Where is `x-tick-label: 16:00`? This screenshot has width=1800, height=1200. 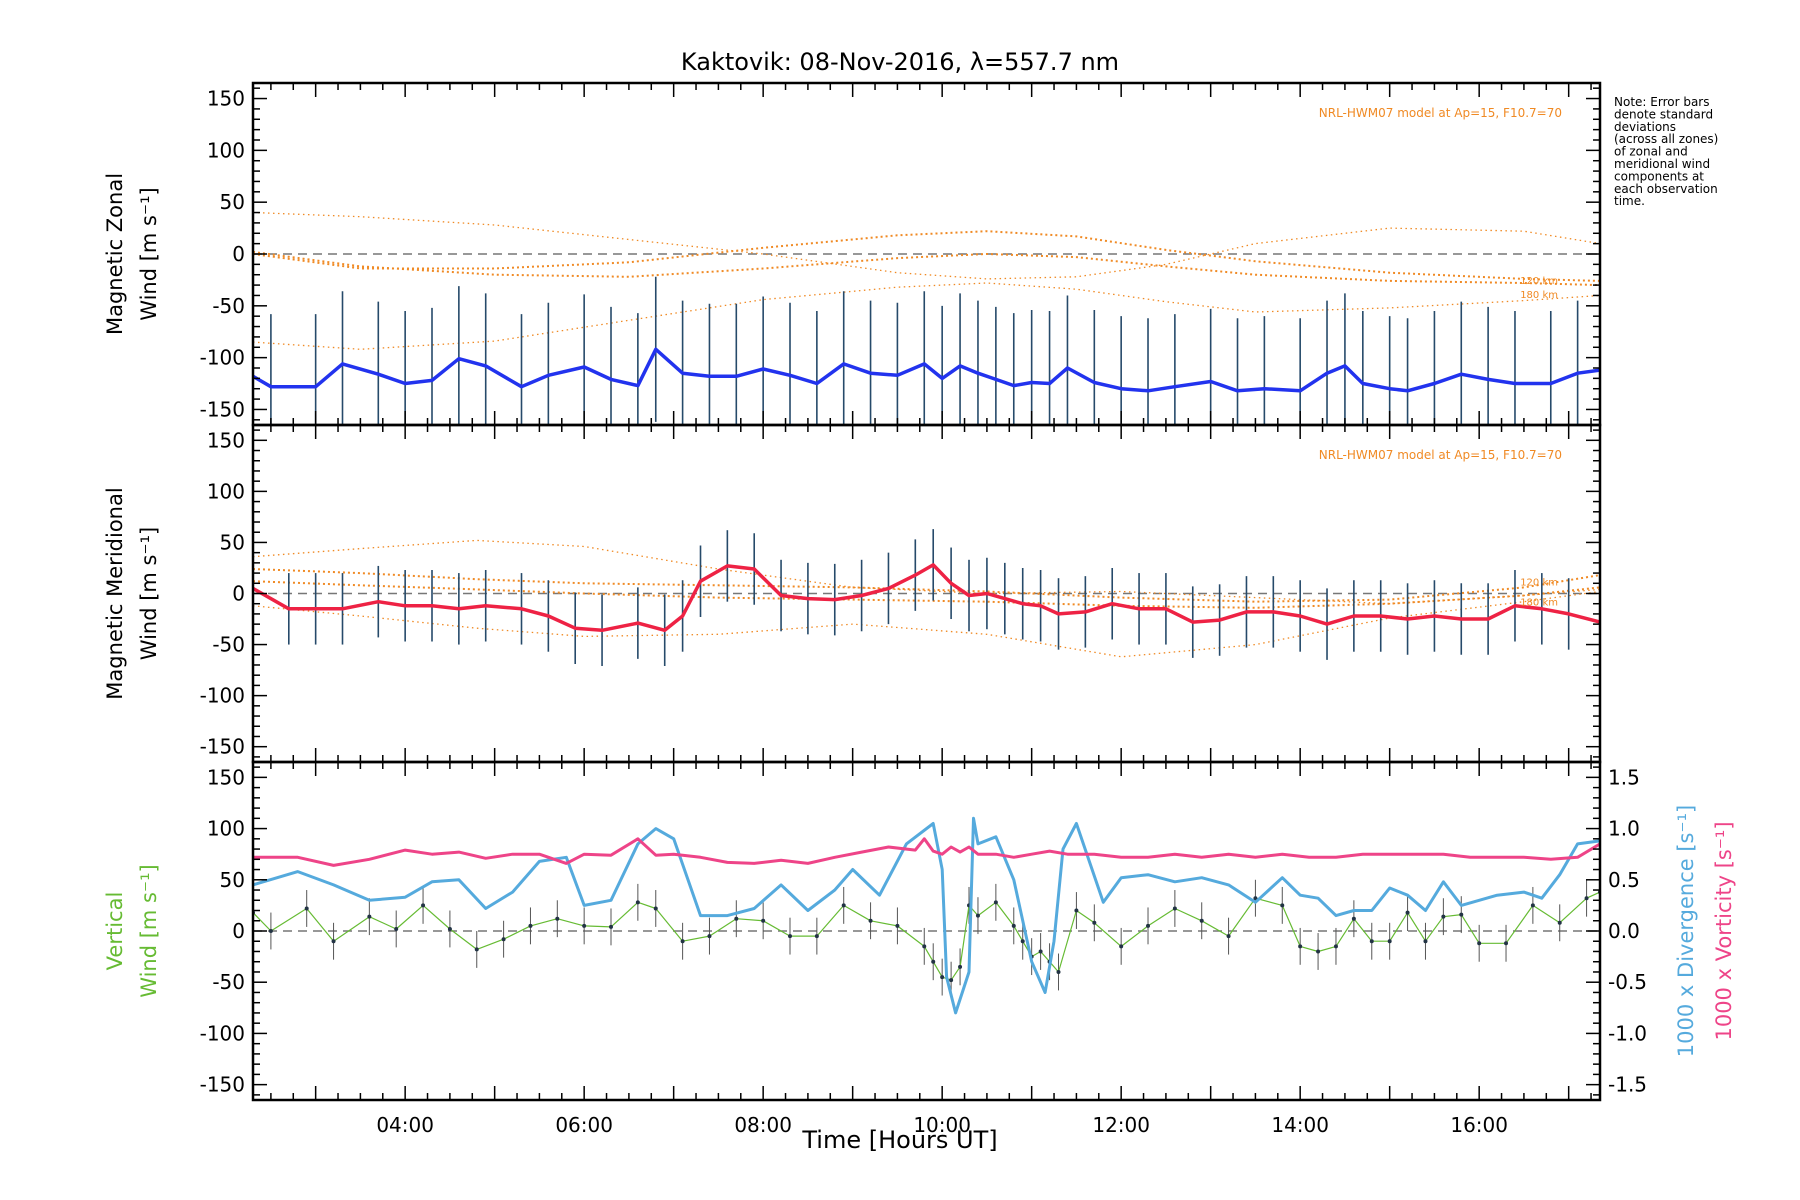
x-tick-label: 16:00 is located at coordinates (1479, 1125).